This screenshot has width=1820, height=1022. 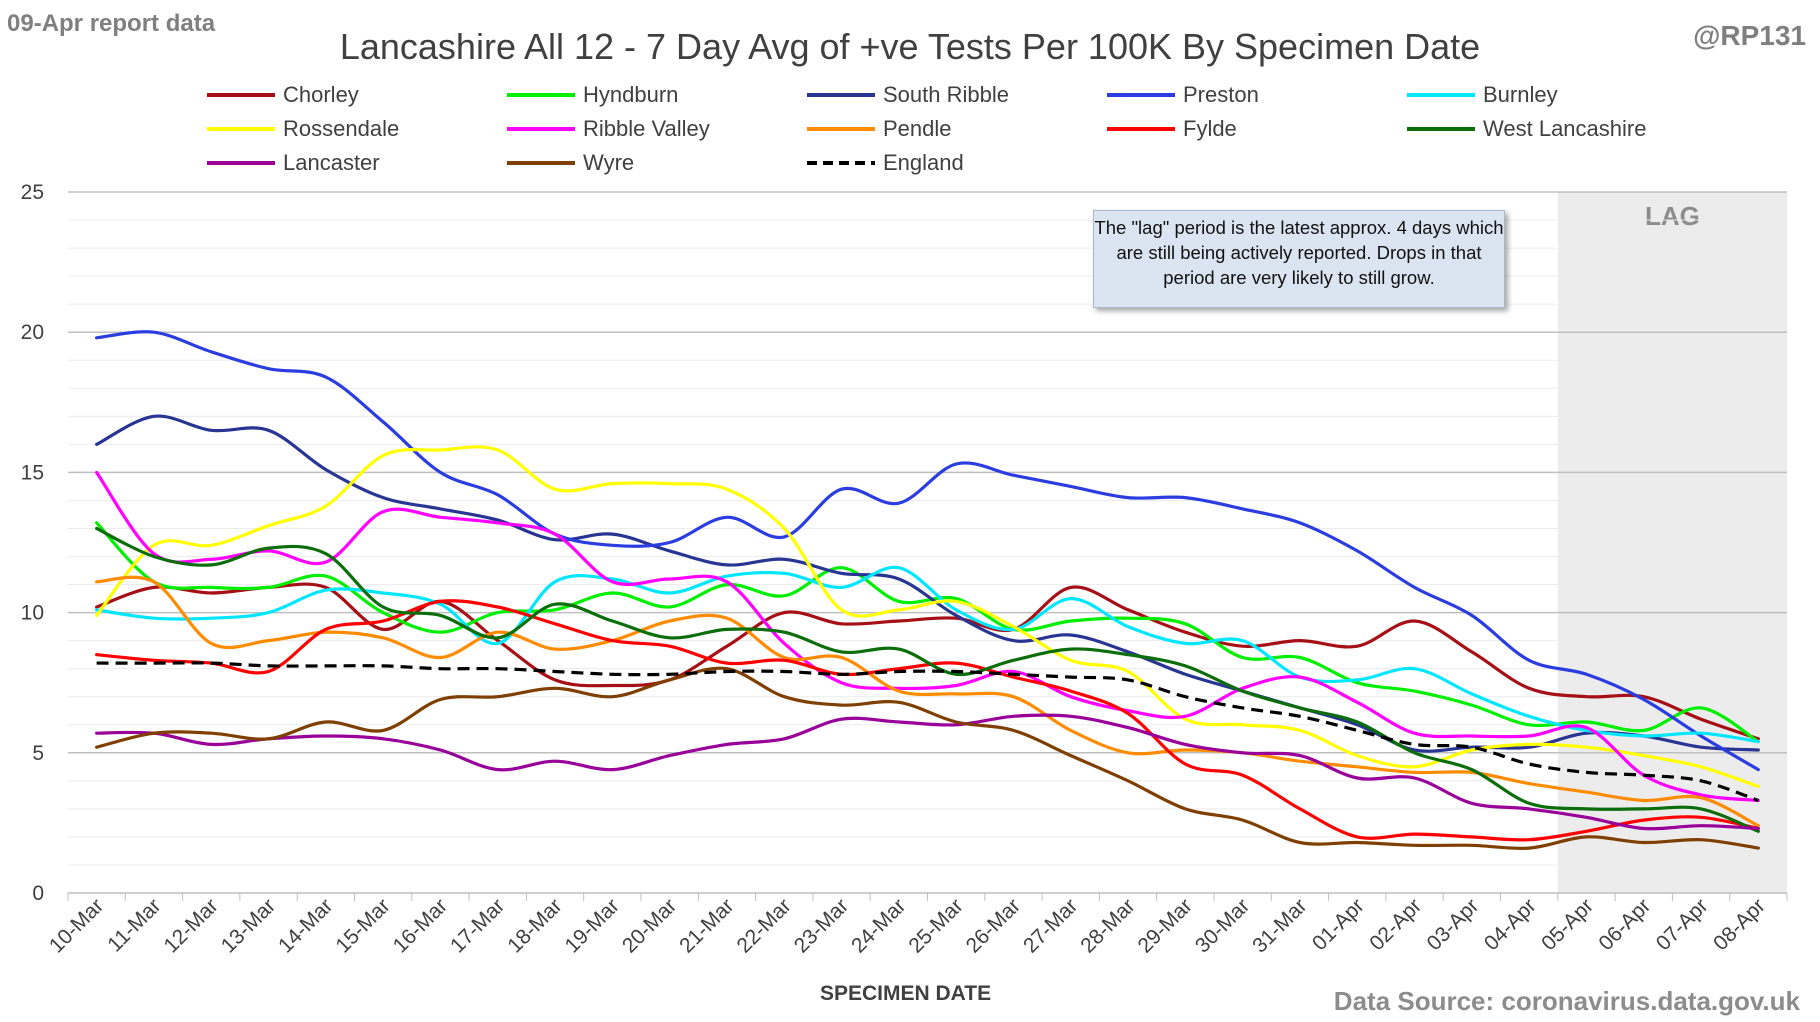 I want to click on x-tick-label: 21-Mar, so click(x=706, y=925).